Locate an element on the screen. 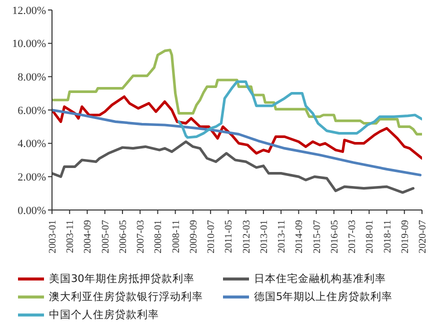 This screenshot has width=438, height=326. y-tick-label: 12.00% is located at coordinates (29, 10).